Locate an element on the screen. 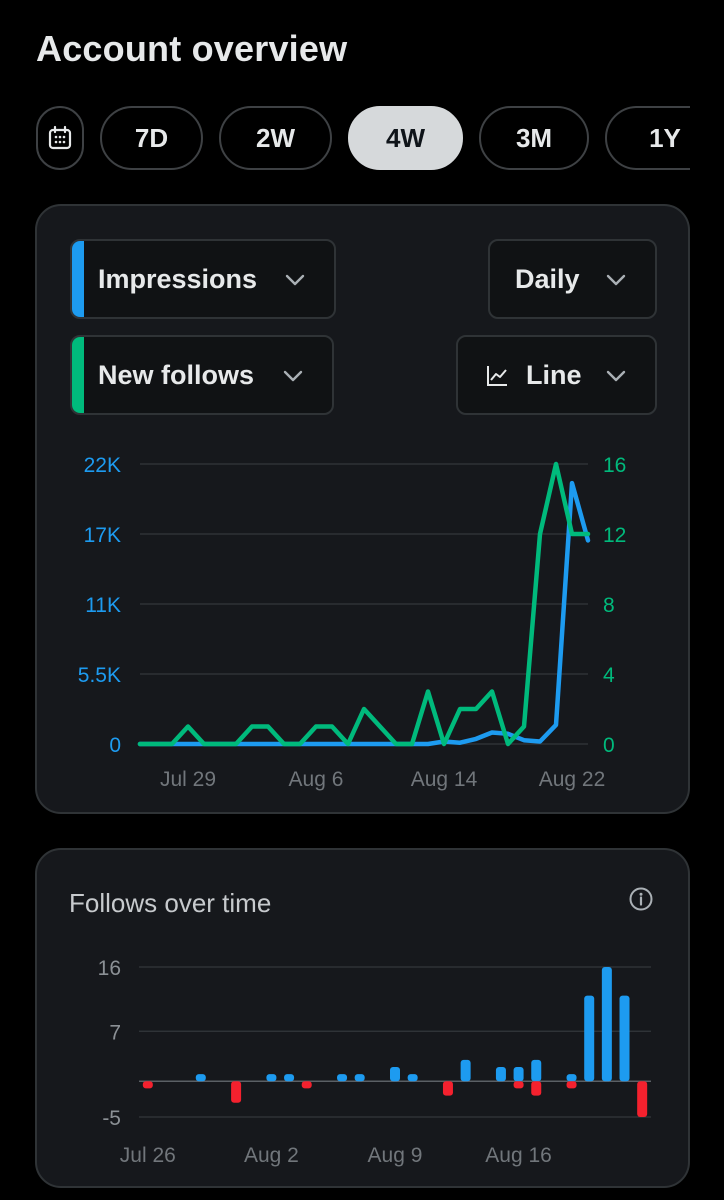 The image size is (724, 1200). y-right-tick-label: 8 is located at coordinates (609, 605).